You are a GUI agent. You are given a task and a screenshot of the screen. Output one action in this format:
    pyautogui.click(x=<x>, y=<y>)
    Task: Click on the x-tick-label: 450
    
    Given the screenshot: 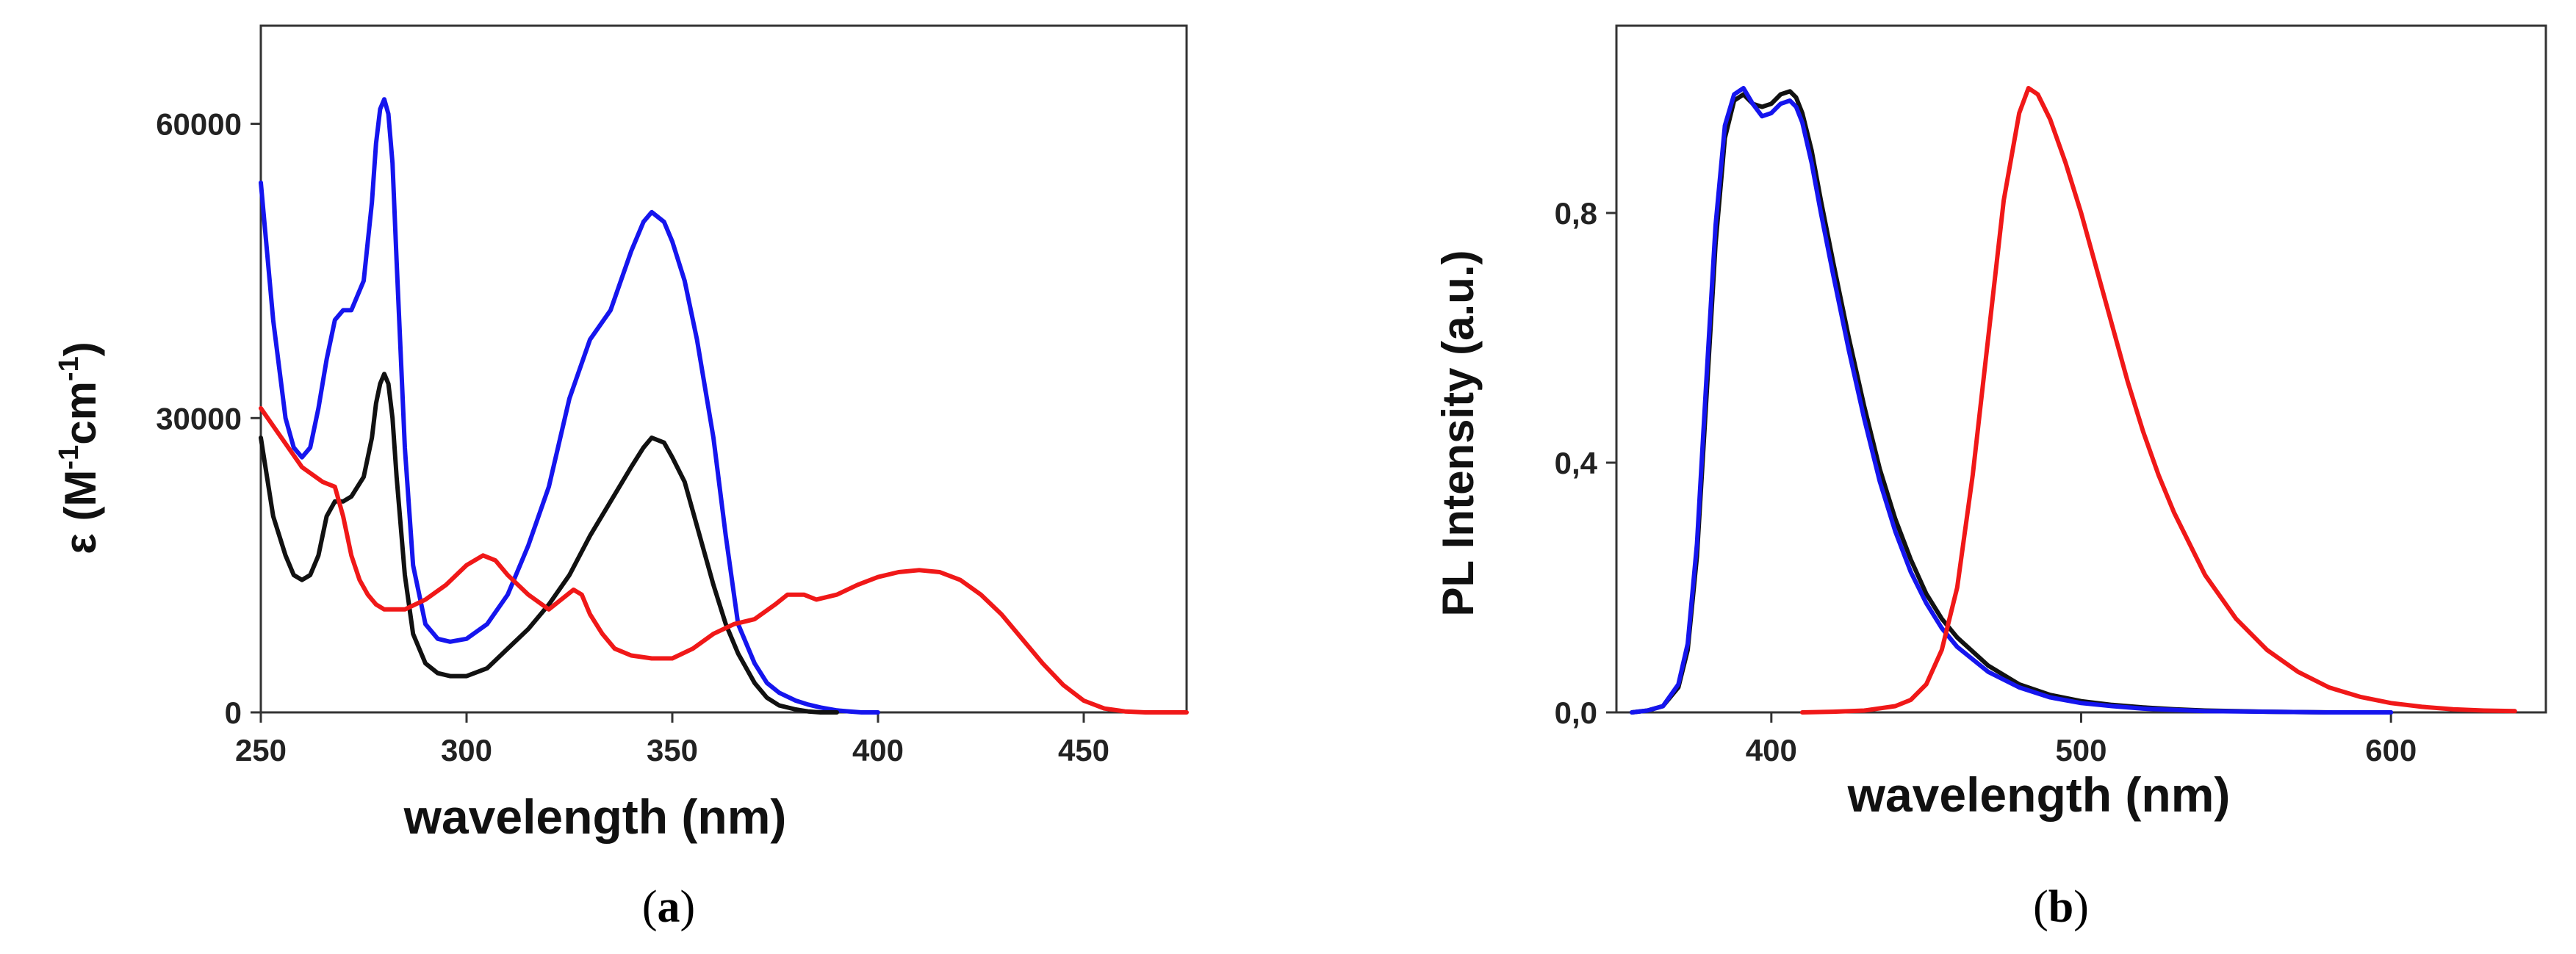 What is the action you would take?
    pyautogui.click(x=1083, y=750)
    